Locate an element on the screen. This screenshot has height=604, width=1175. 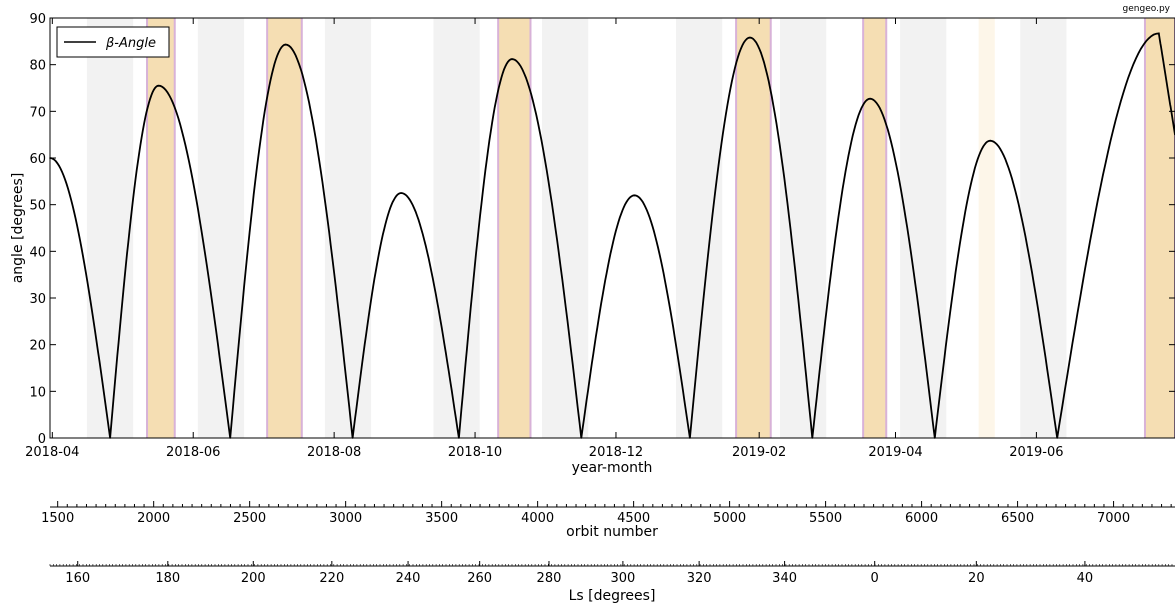
ls-tick-label: 240 is located at coordinates (408, 578).